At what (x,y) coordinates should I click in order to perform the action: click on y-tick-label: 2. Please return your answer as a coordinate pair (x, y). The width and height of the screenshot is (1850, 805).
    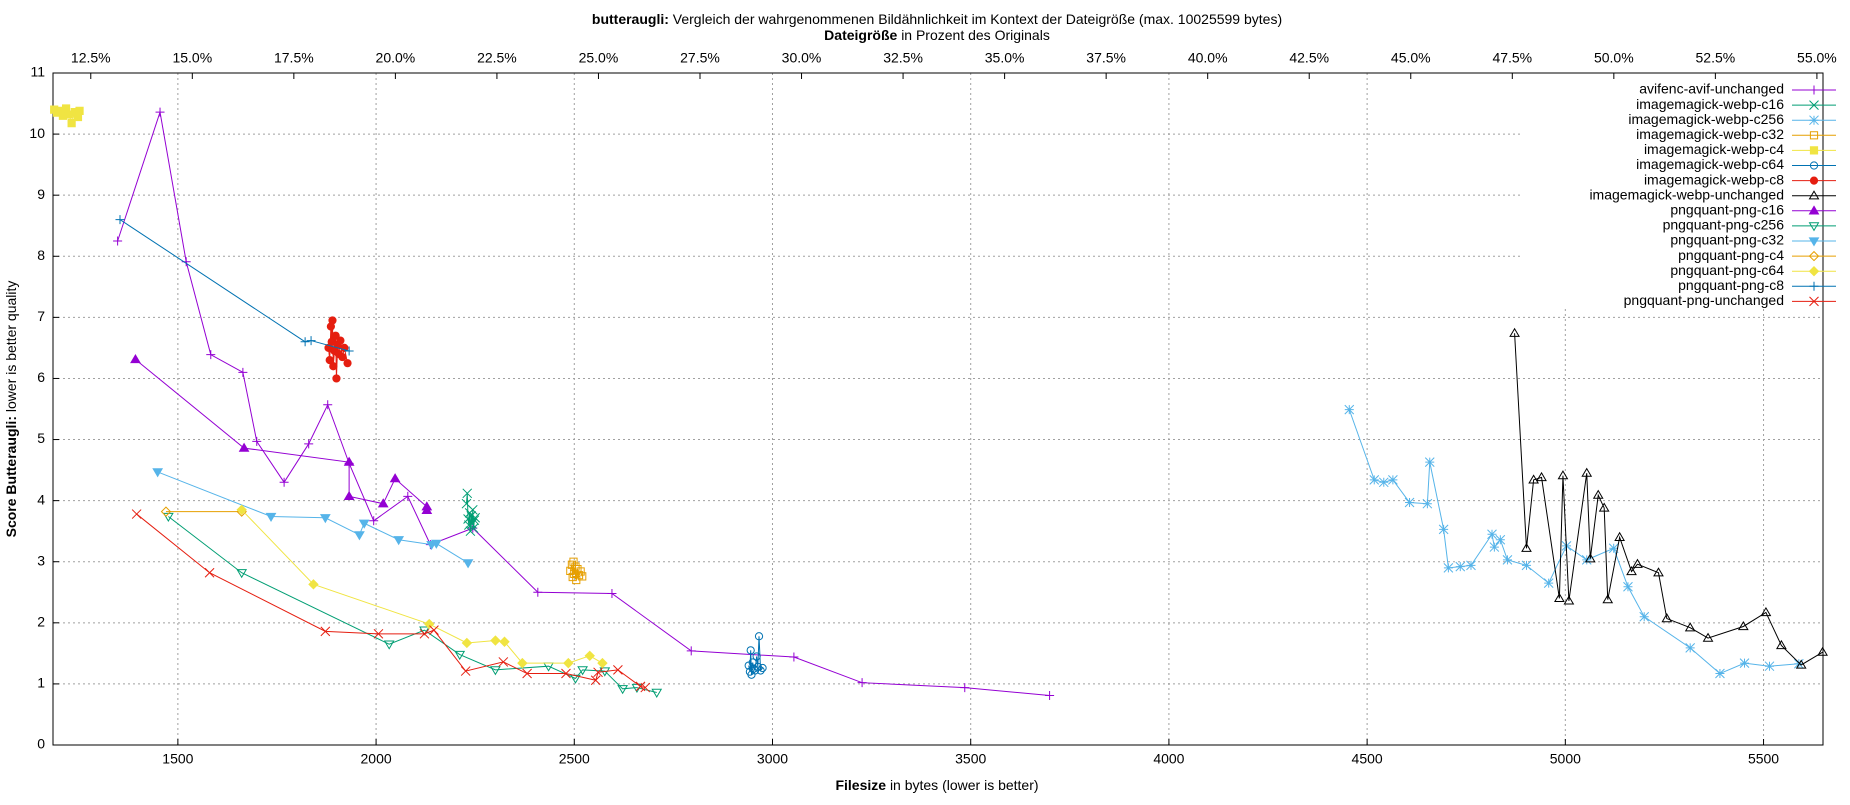
    Looking at the image, I should click on (41, 622).